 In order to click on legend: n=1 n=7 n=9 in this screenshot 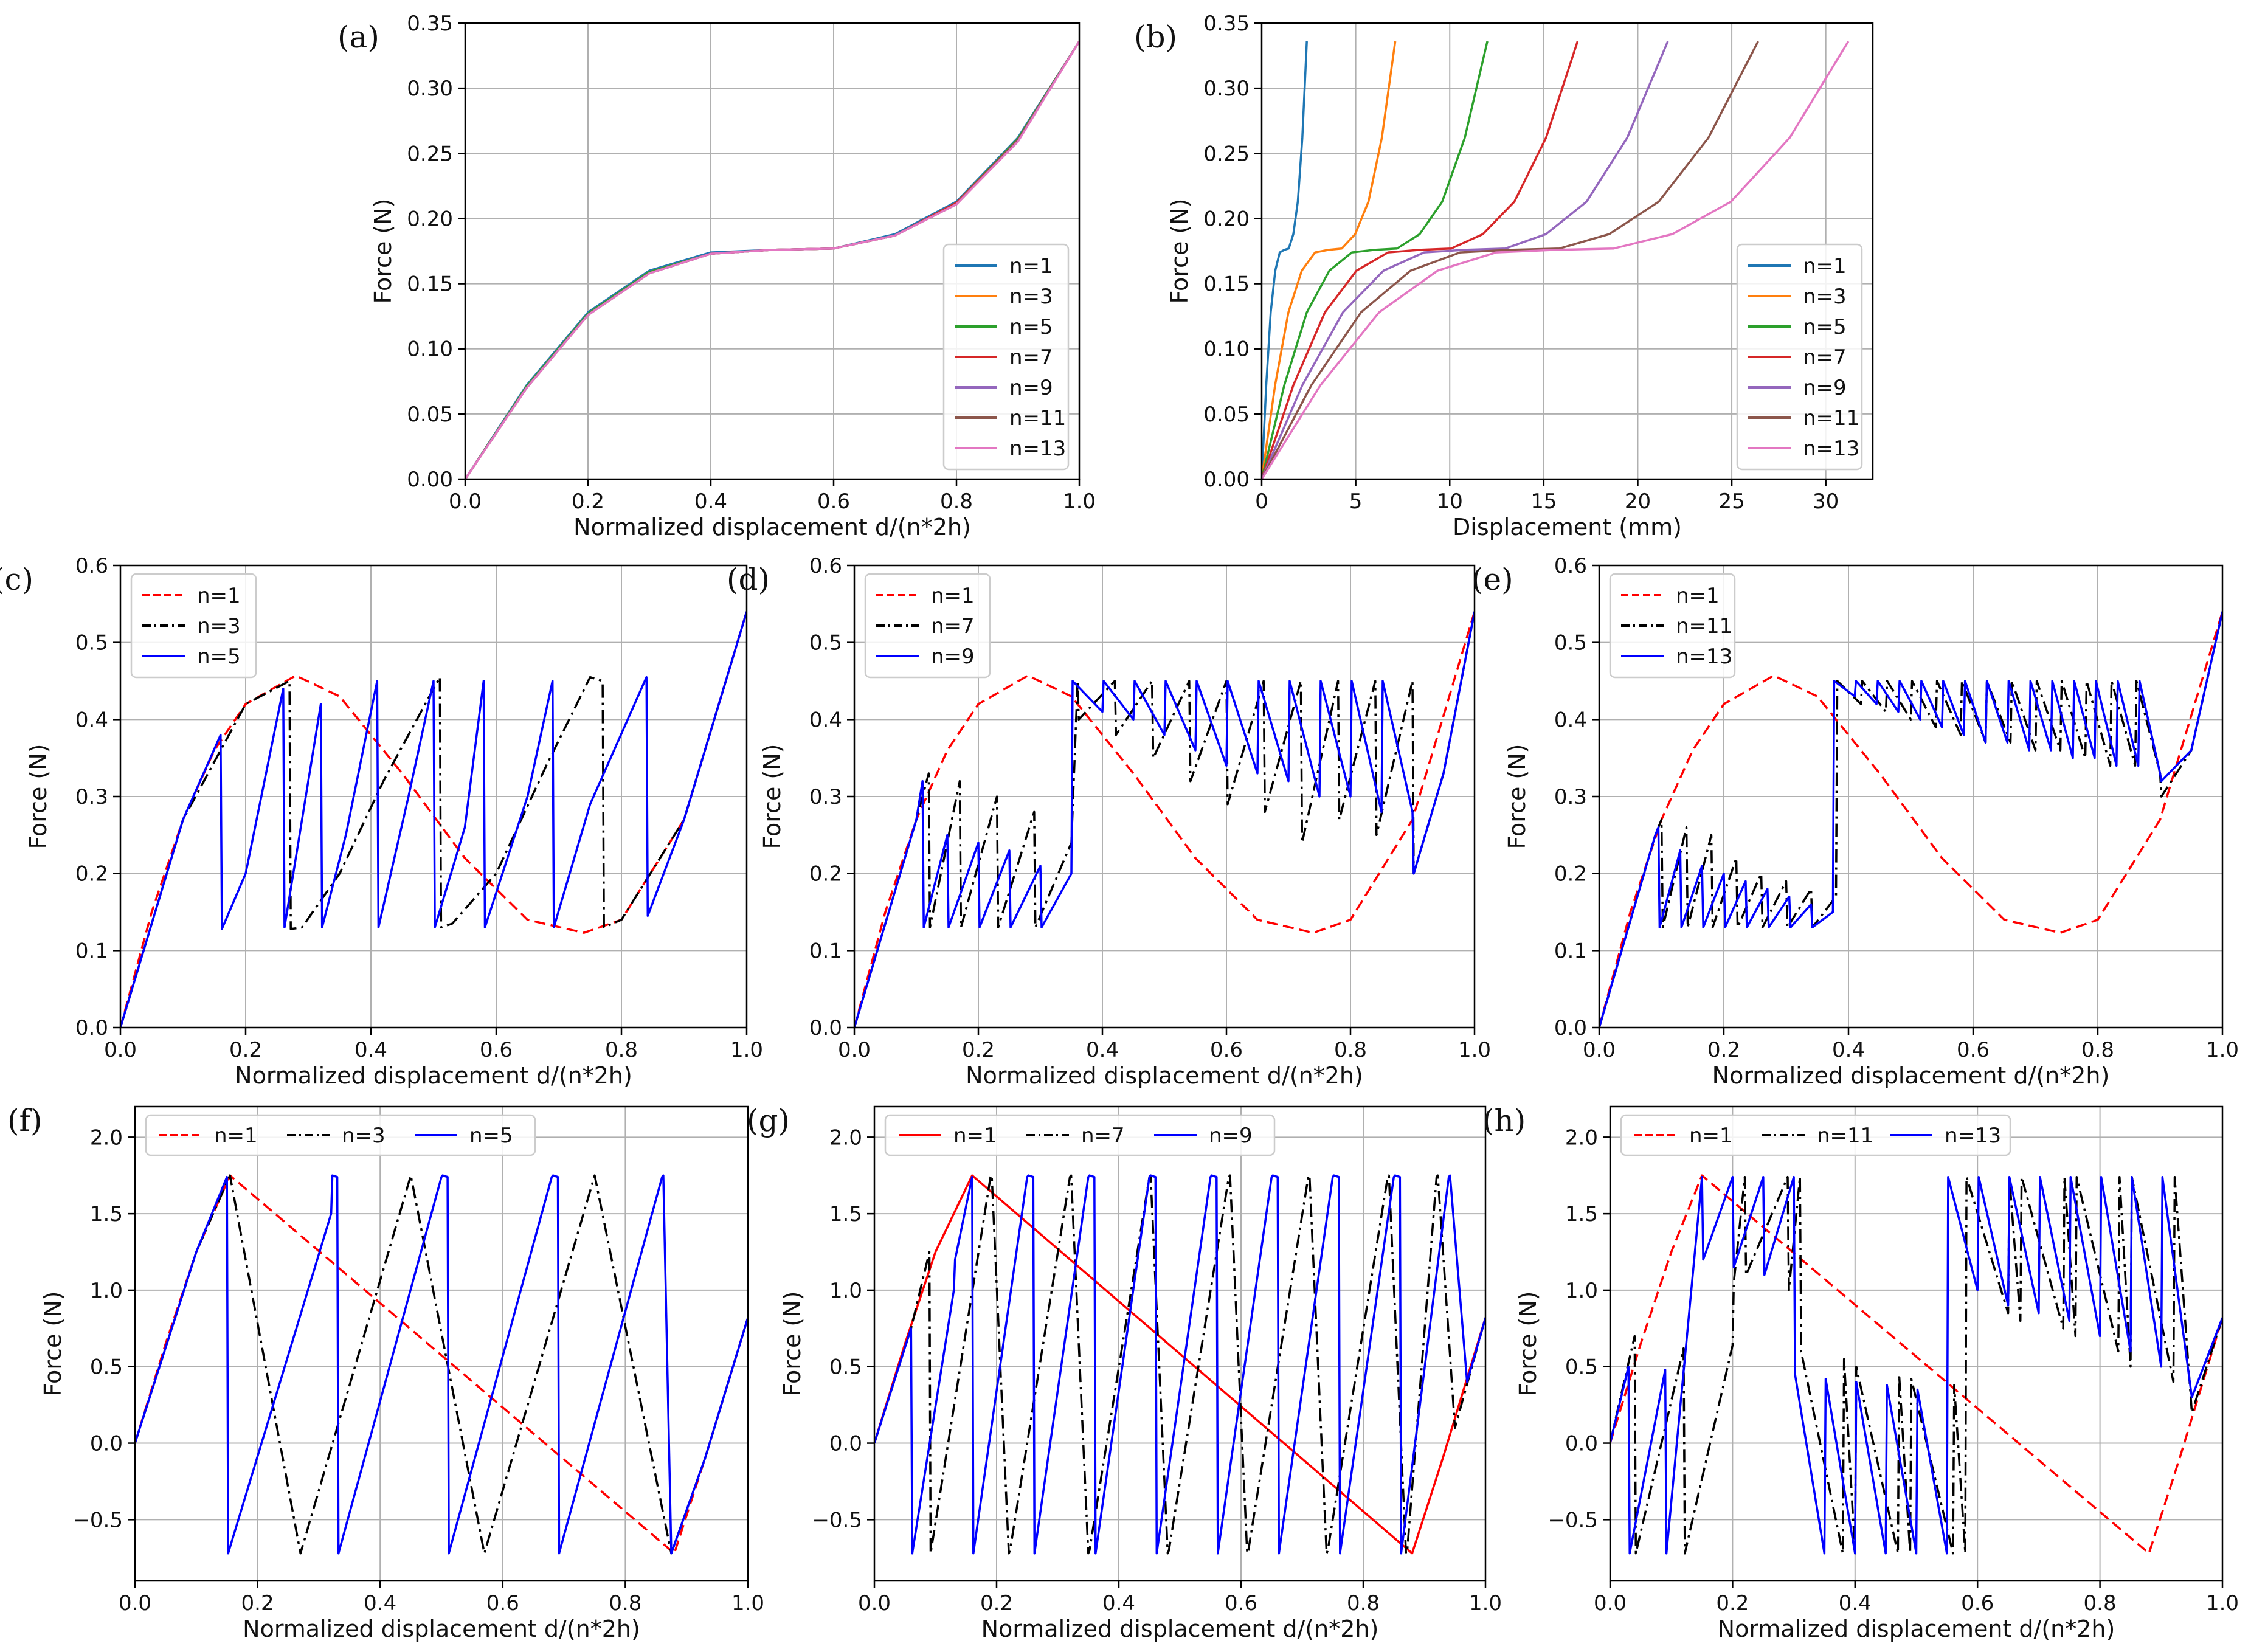, I will do `click(1080, 1135)`.